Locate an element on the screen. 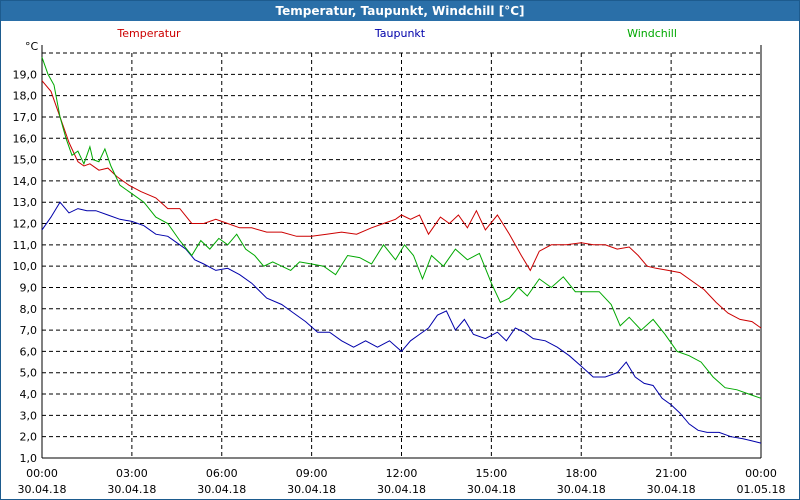  x-tick-time-label: 21:00 is located at coordinates (671, 473).